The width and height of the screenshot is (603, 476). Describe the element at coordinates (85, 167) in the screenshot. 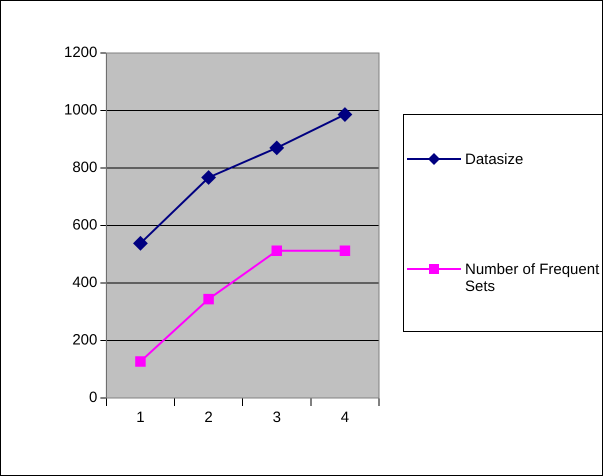

I see `y-tick-label: 800` at that location.